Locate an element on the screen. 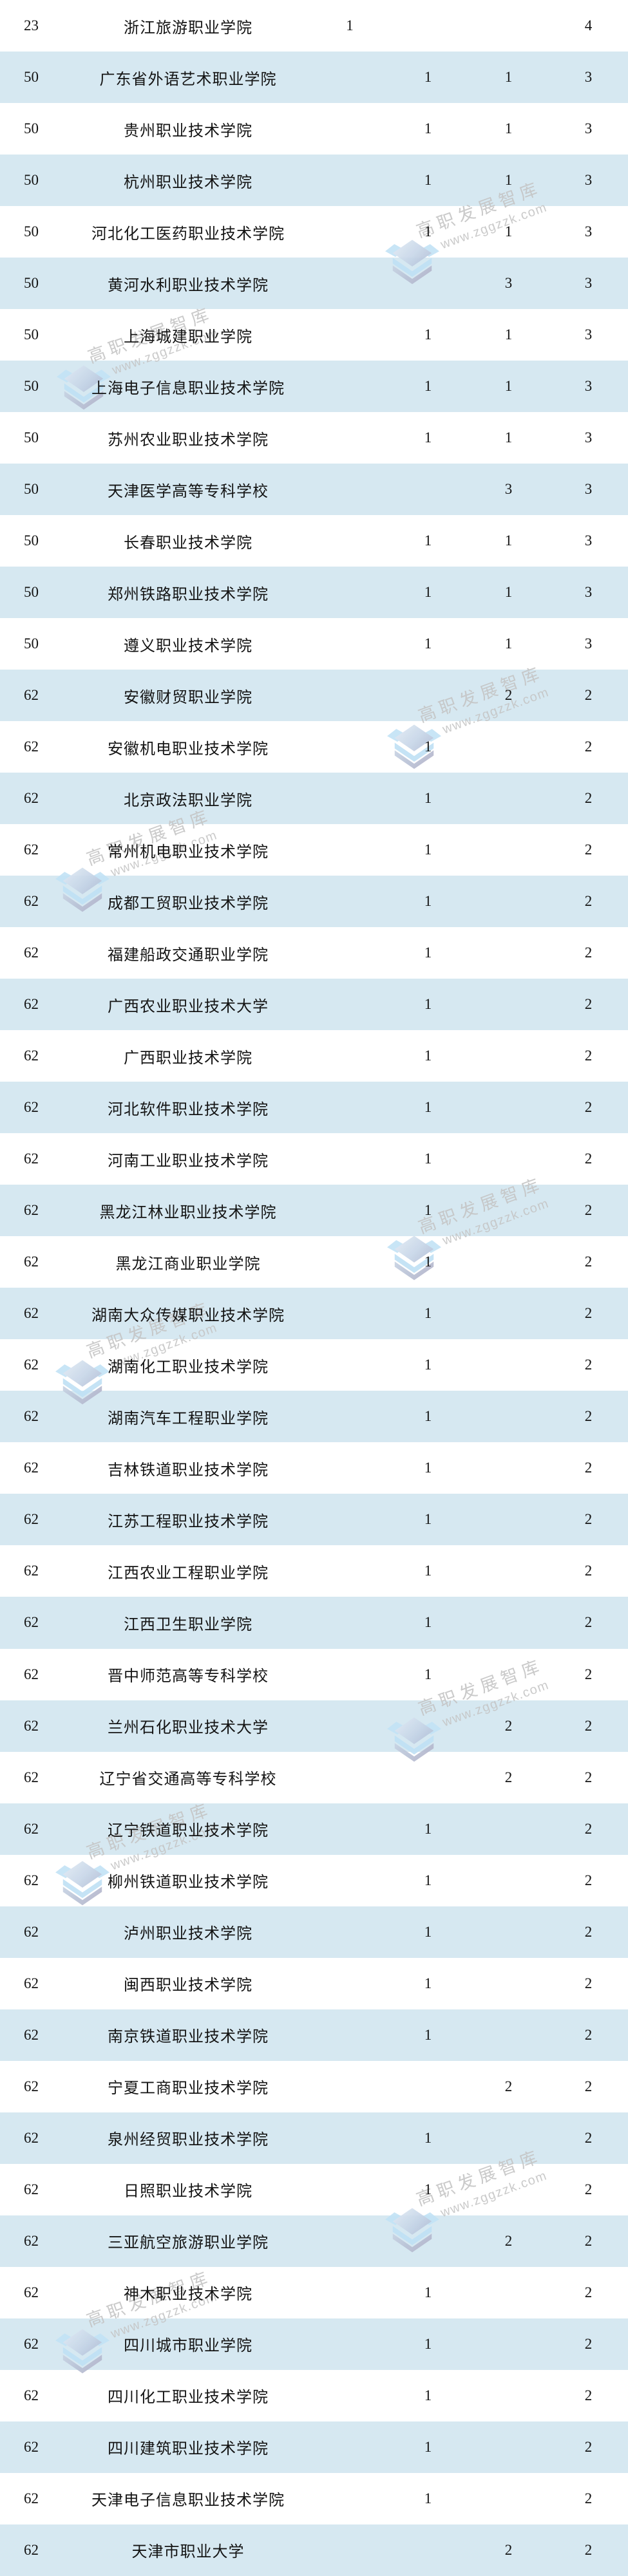 The width and height of the screenshot is (628, 2576). school-name-cell: 黄河水利职业技术学院 is located at coordinates (188, 285).